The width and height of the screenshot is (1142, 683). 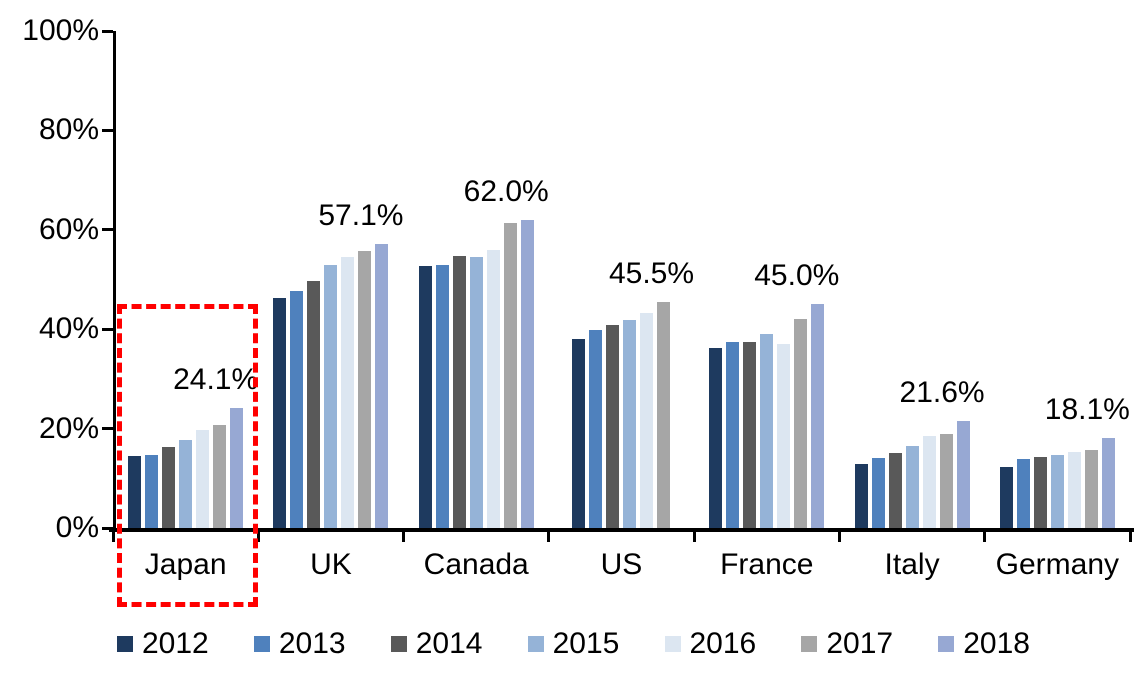 What do you see at coordinates (1006, 497) in the screenshot?
I see `bar-germany-2012` at bounding box center [1006, 497].